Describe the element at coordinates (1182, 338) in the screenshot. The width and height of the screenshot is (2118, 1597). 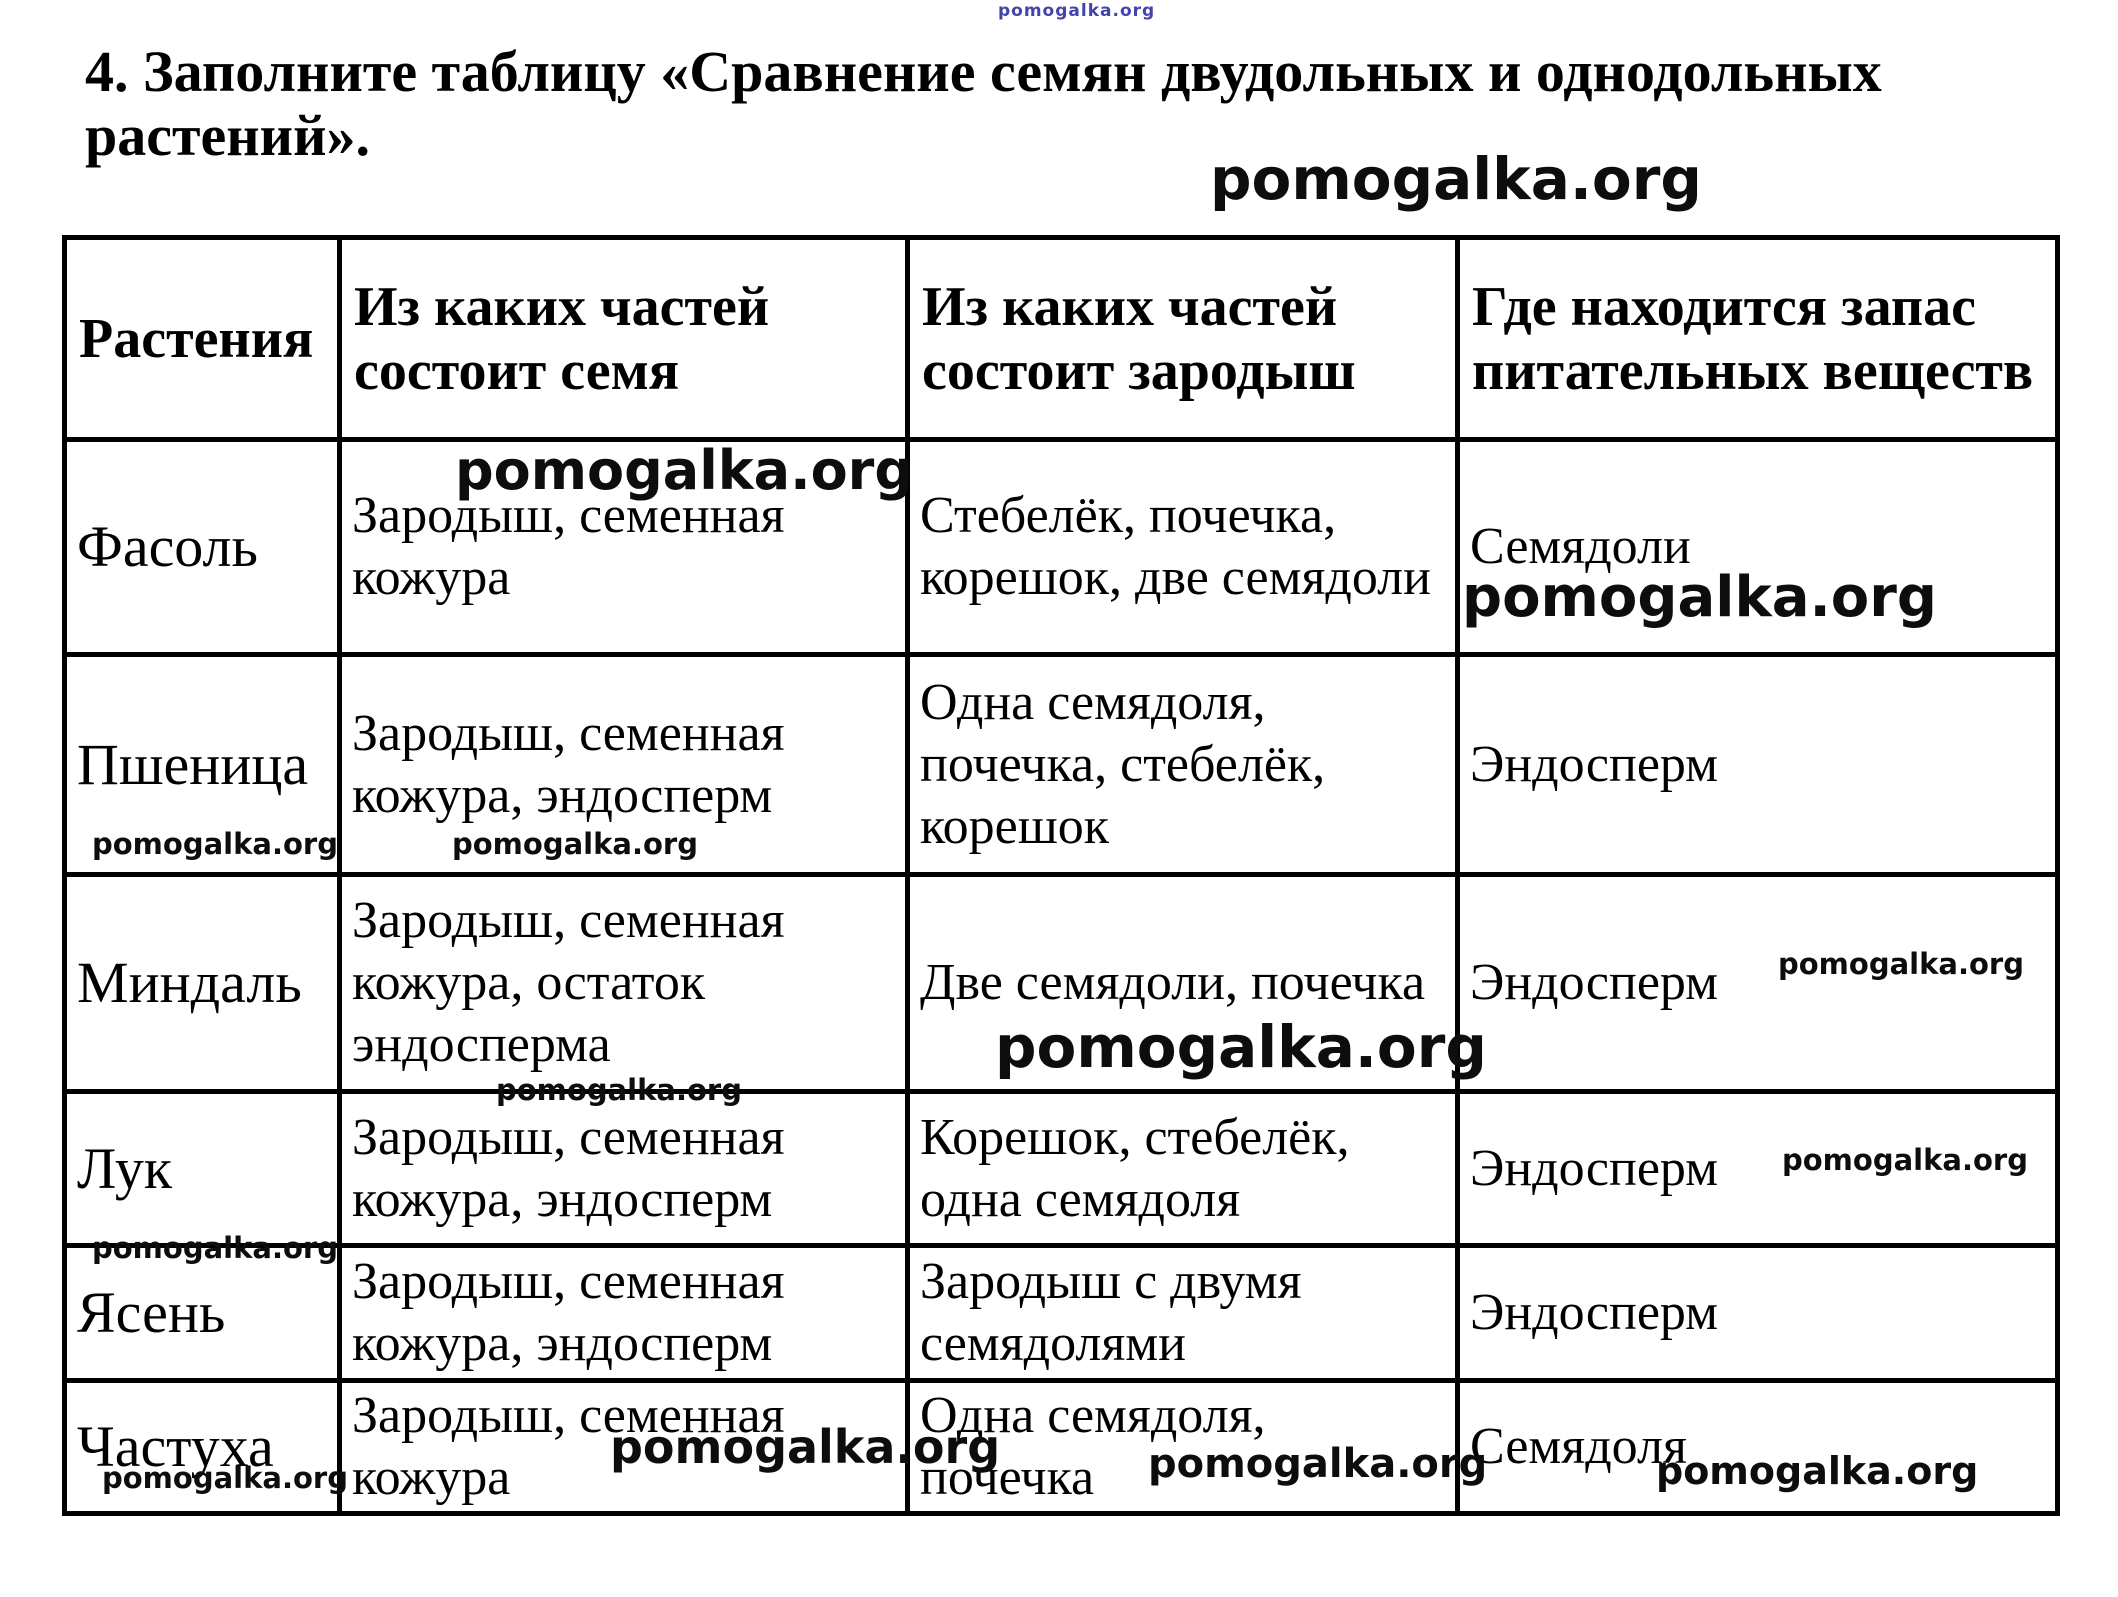
I see `header-embryo-parts: Из каких частей состоит зародыш` at that location.